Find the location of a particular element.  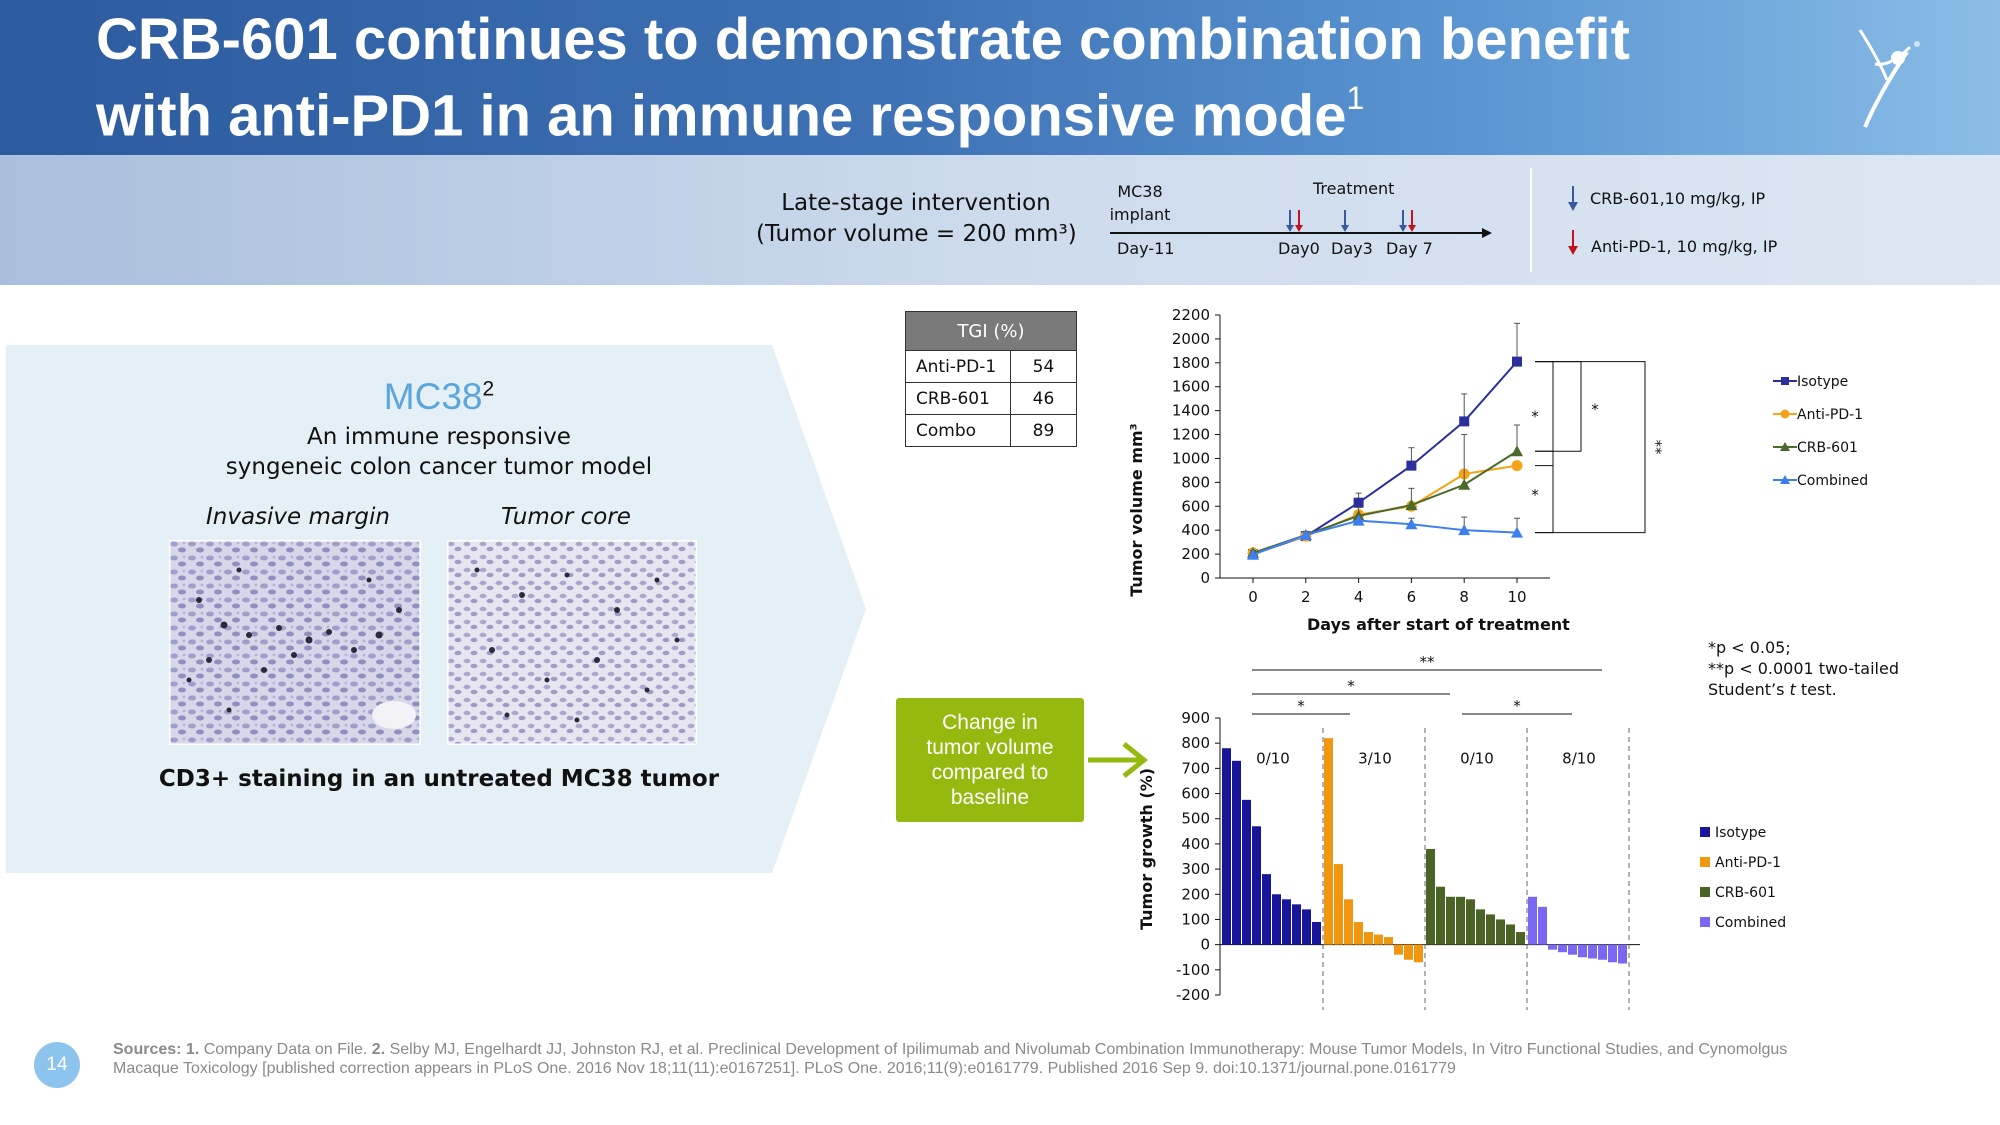

crb-arrow-icon is located at coordinates (1573, 198).